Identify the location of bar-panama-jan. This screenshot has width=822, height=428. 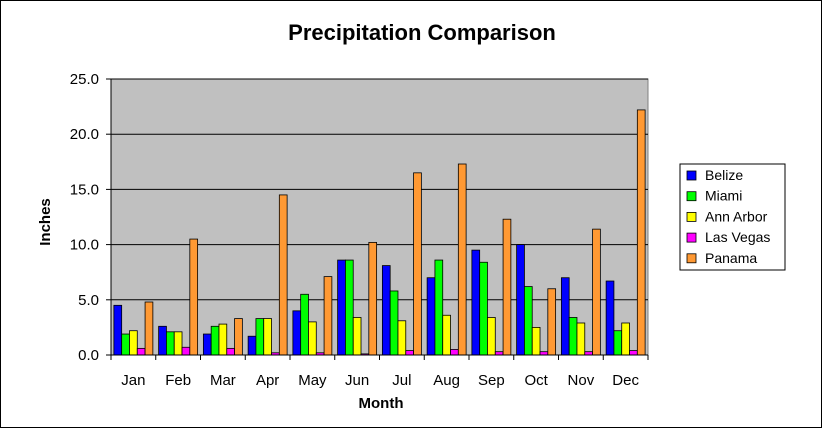
(149, 328).